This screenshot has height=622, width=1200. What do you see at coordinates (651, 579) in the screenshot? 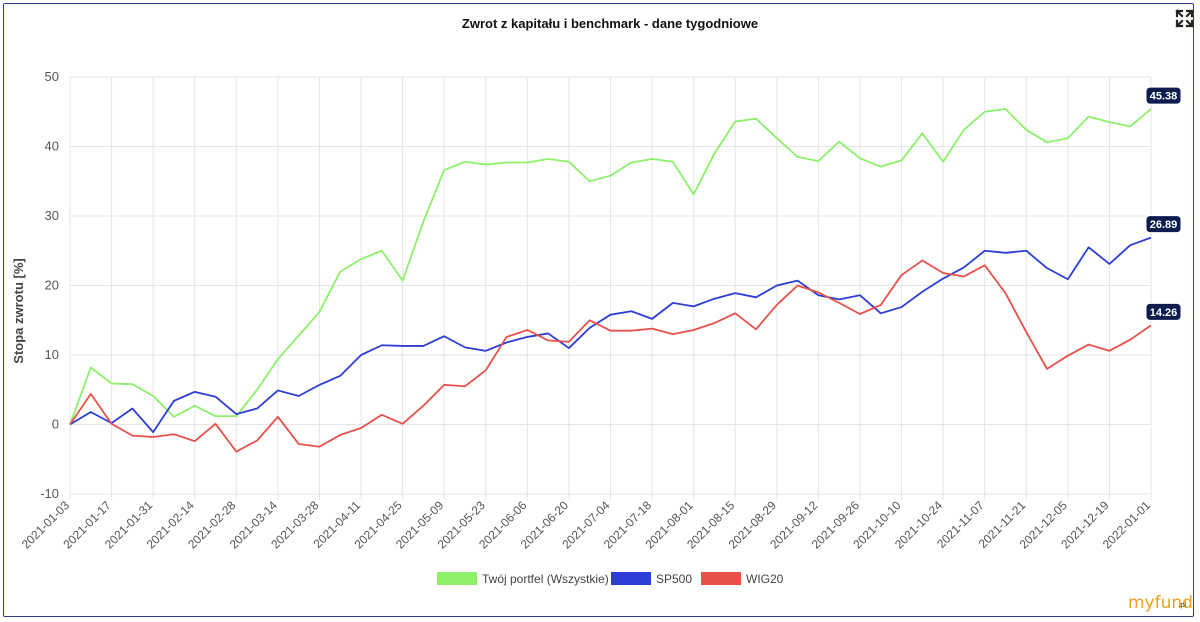
I see `legend-item: SP500` at bounding box center [651, 579].